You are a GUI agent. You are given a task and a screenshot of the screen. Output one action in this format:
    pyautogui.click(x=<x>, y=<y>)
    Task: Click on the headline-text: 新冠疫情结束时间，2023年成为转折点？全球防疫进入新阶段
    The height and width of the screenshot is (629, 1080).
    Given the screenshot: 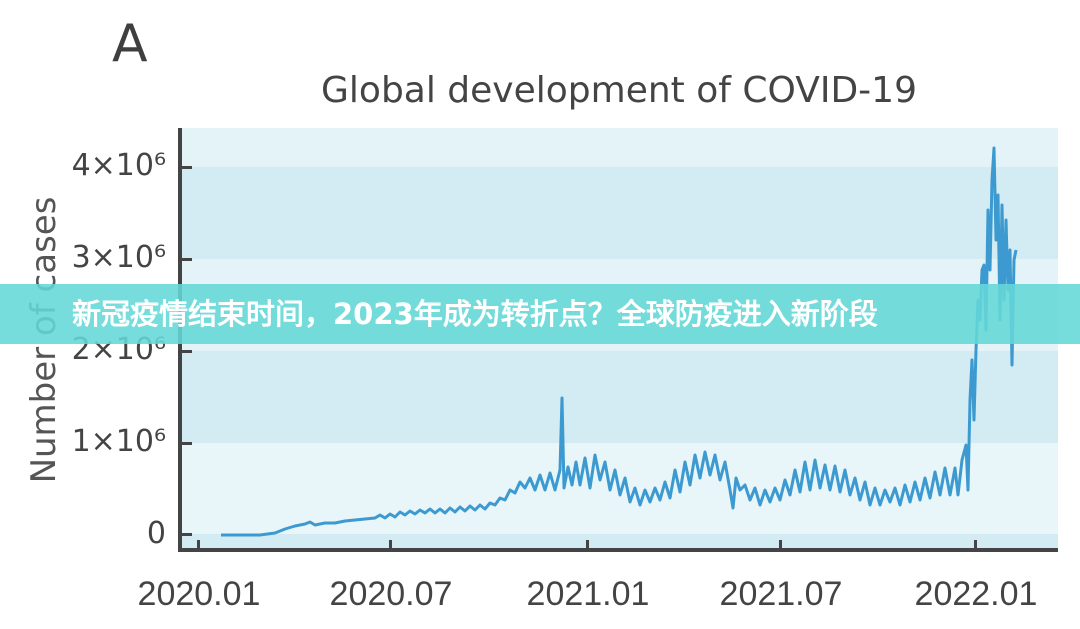 What is the action you would take?
    pyautogui.click(x=475, y=314)
    